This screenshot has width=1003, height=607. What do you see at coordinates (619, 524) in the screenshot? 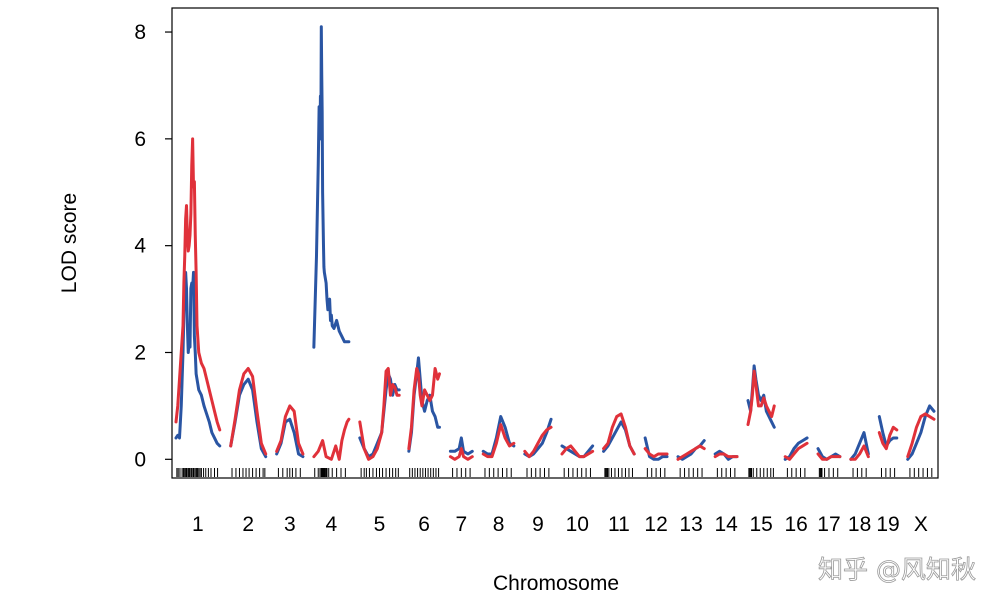
I see `chromosome-label-11: 11` at bounding box center [619, 524].